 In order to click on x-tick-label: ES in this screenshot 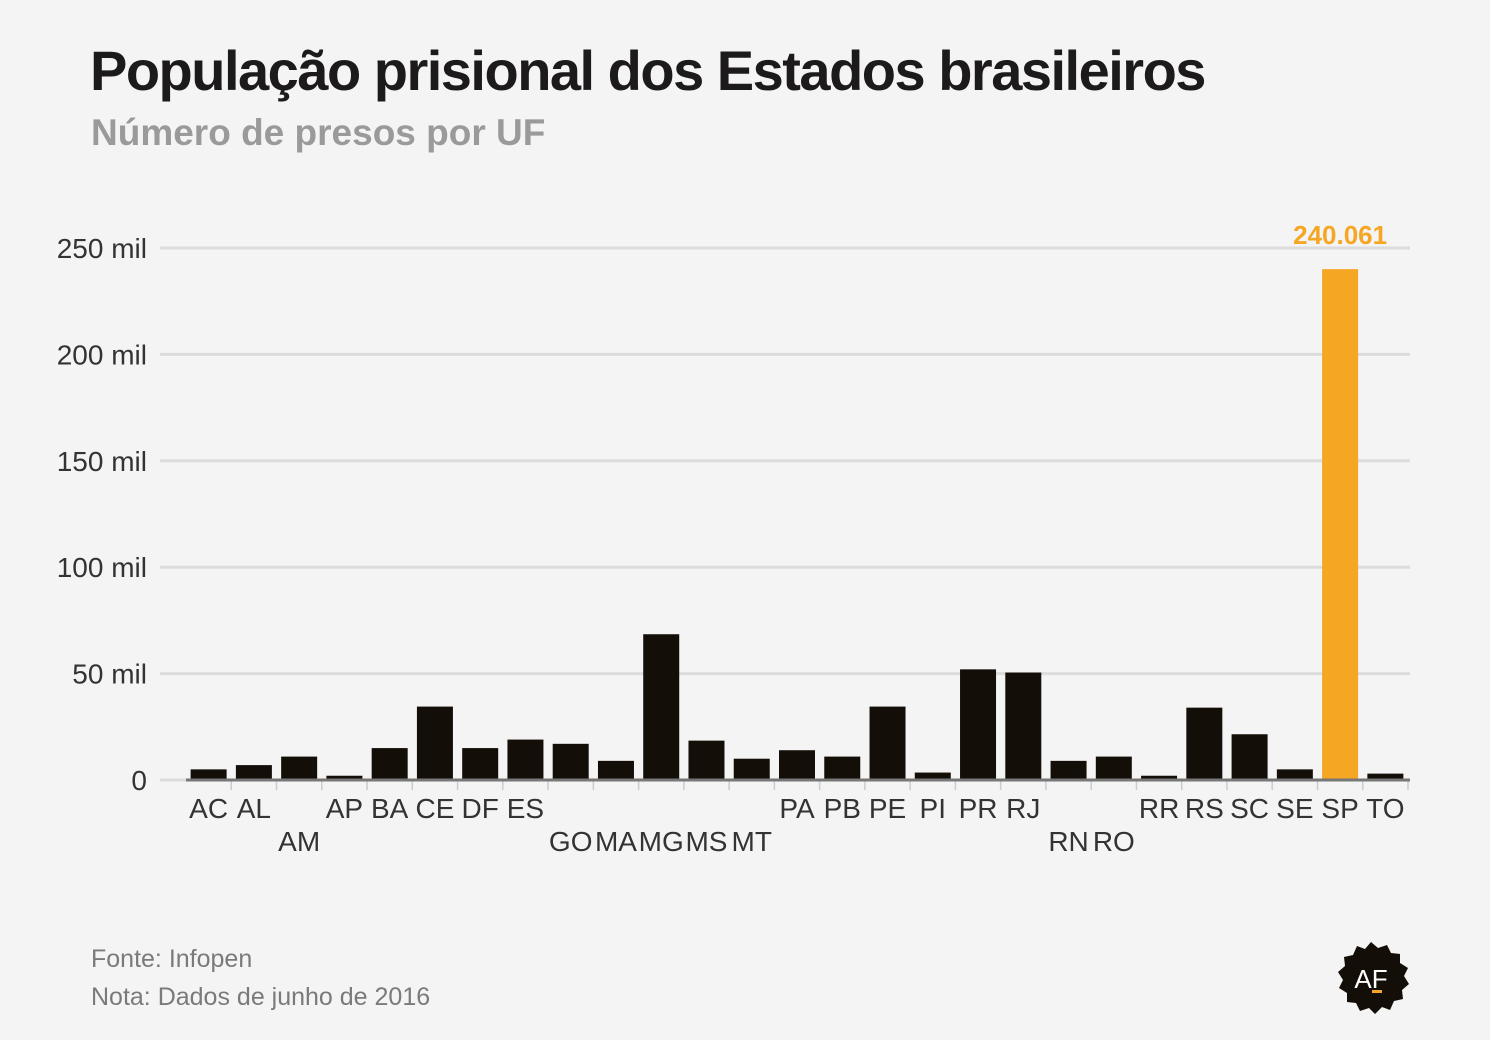, I will do `click(525, 808)`.